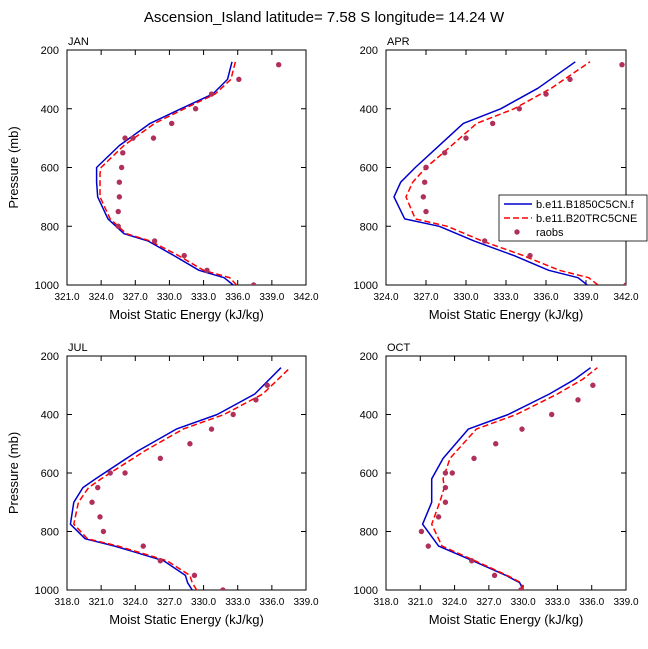 The width and height of the screenshot is (648, 649). What do you see at coordinates (573, 218) in the screenshot?
I see `legend: b.e11.B1850C5CN.f b.e11.B20TRC5CNE raobs` at bounding box center [573, 218].